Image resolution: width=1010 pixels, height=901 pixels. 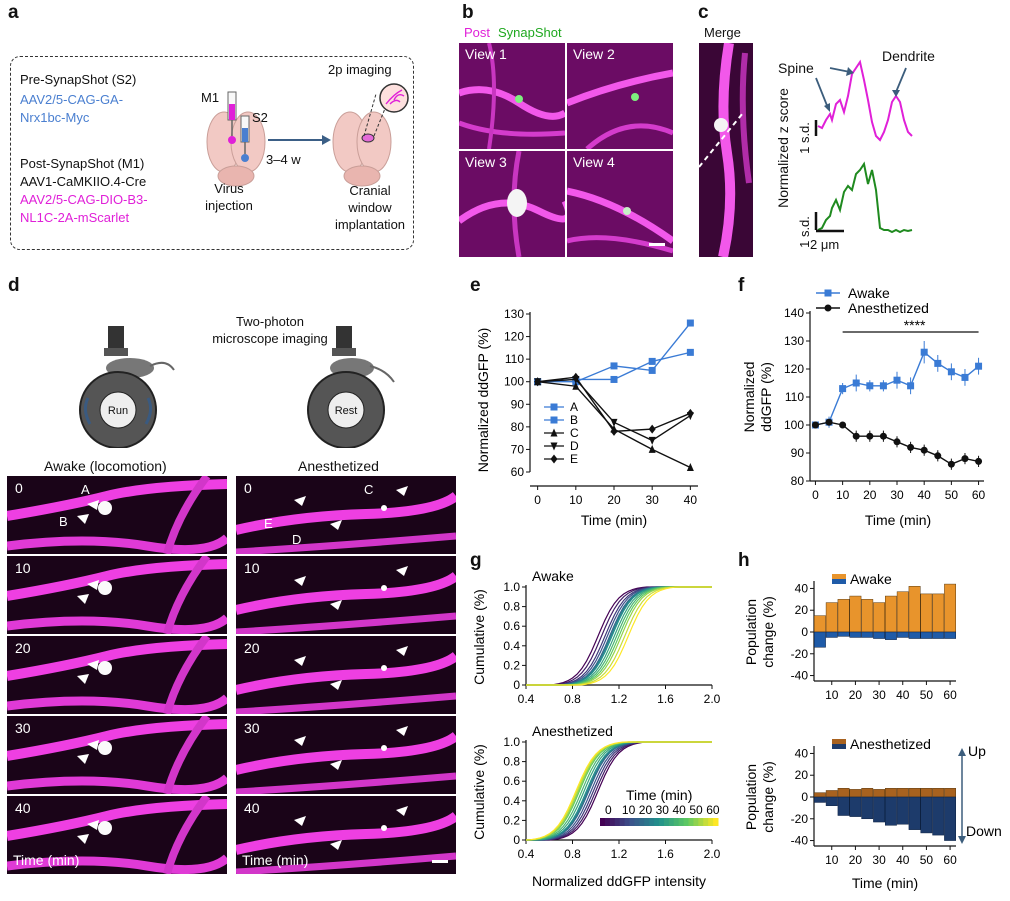 I want to click on cranial-label-3: implantation, so click(x=370, y=224).